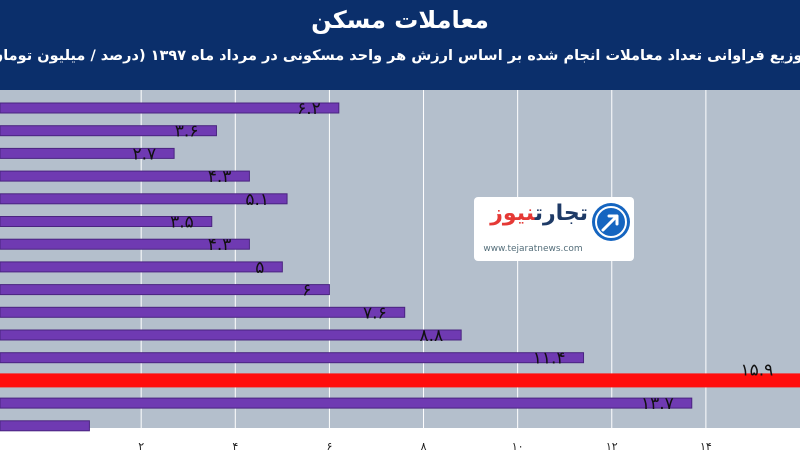 This screenshot has width=800, height=458. I want to click on data-label: ۸.۸, so click(432, 336).